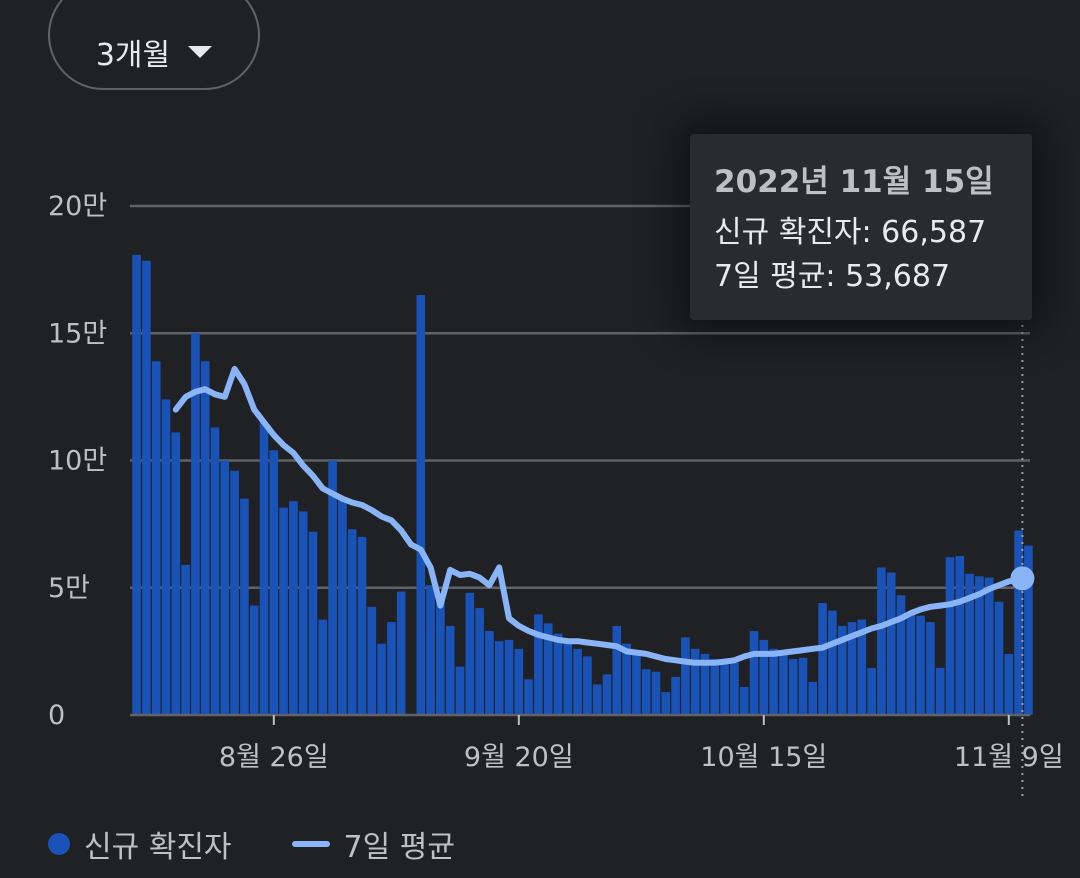 The height and width of the screenshot is (878, 1080). What do you see at coordinates (154, 45) in the screenshot?
I see `date-range-dropdown: 3개월` at bounding box center [154, 45].